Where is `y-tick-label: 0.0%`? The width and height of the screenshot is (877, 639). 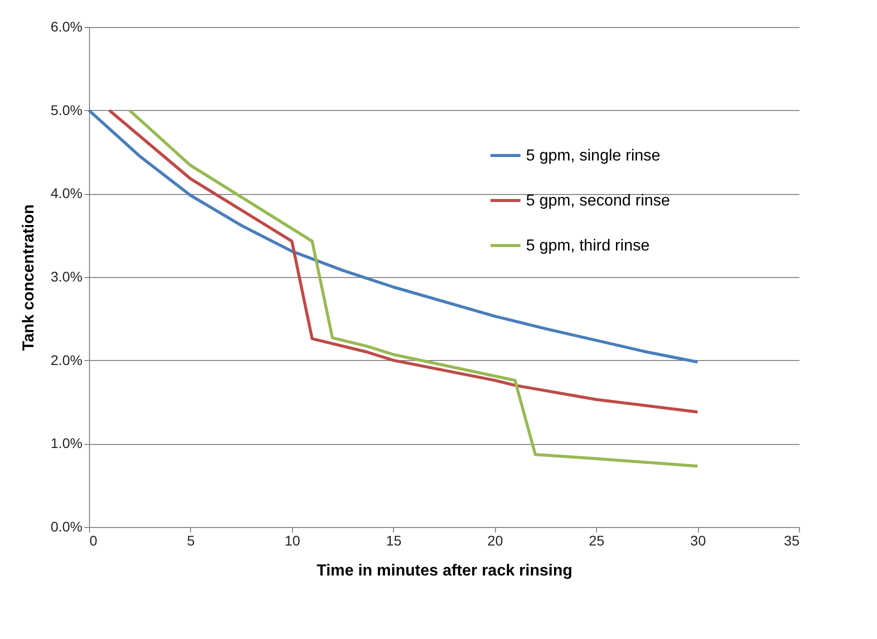
y-tick-label: 0.0% is located at coordinates (66, 526).